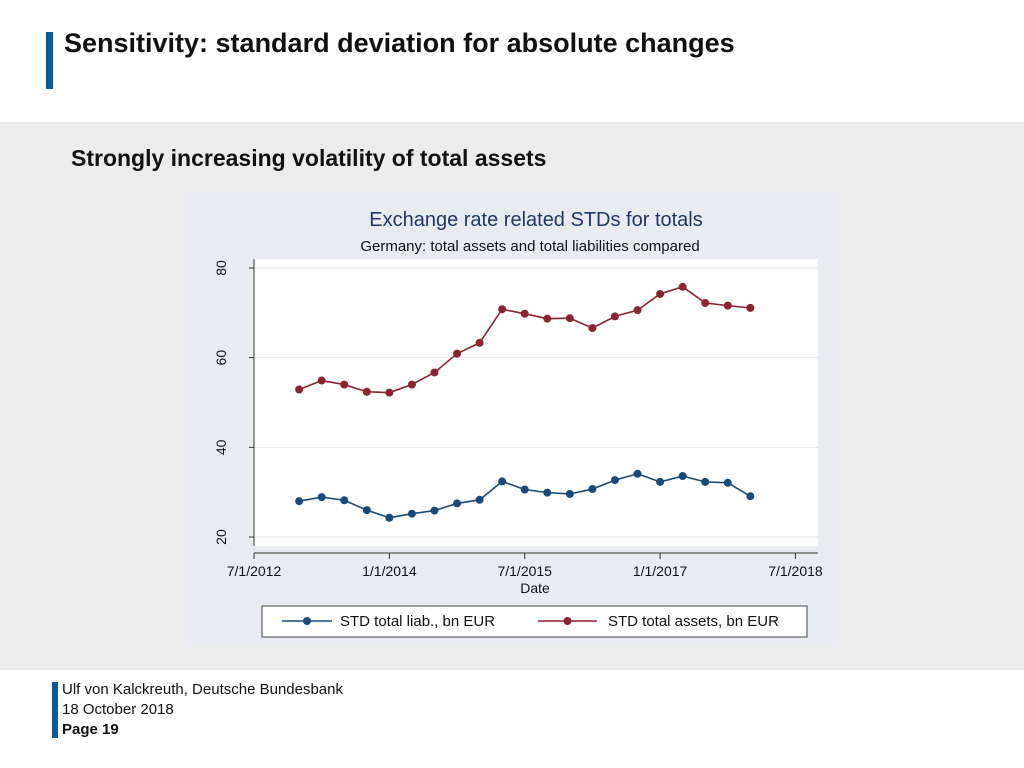  I want to click on x-axis-label: Date, so click(535, 588).